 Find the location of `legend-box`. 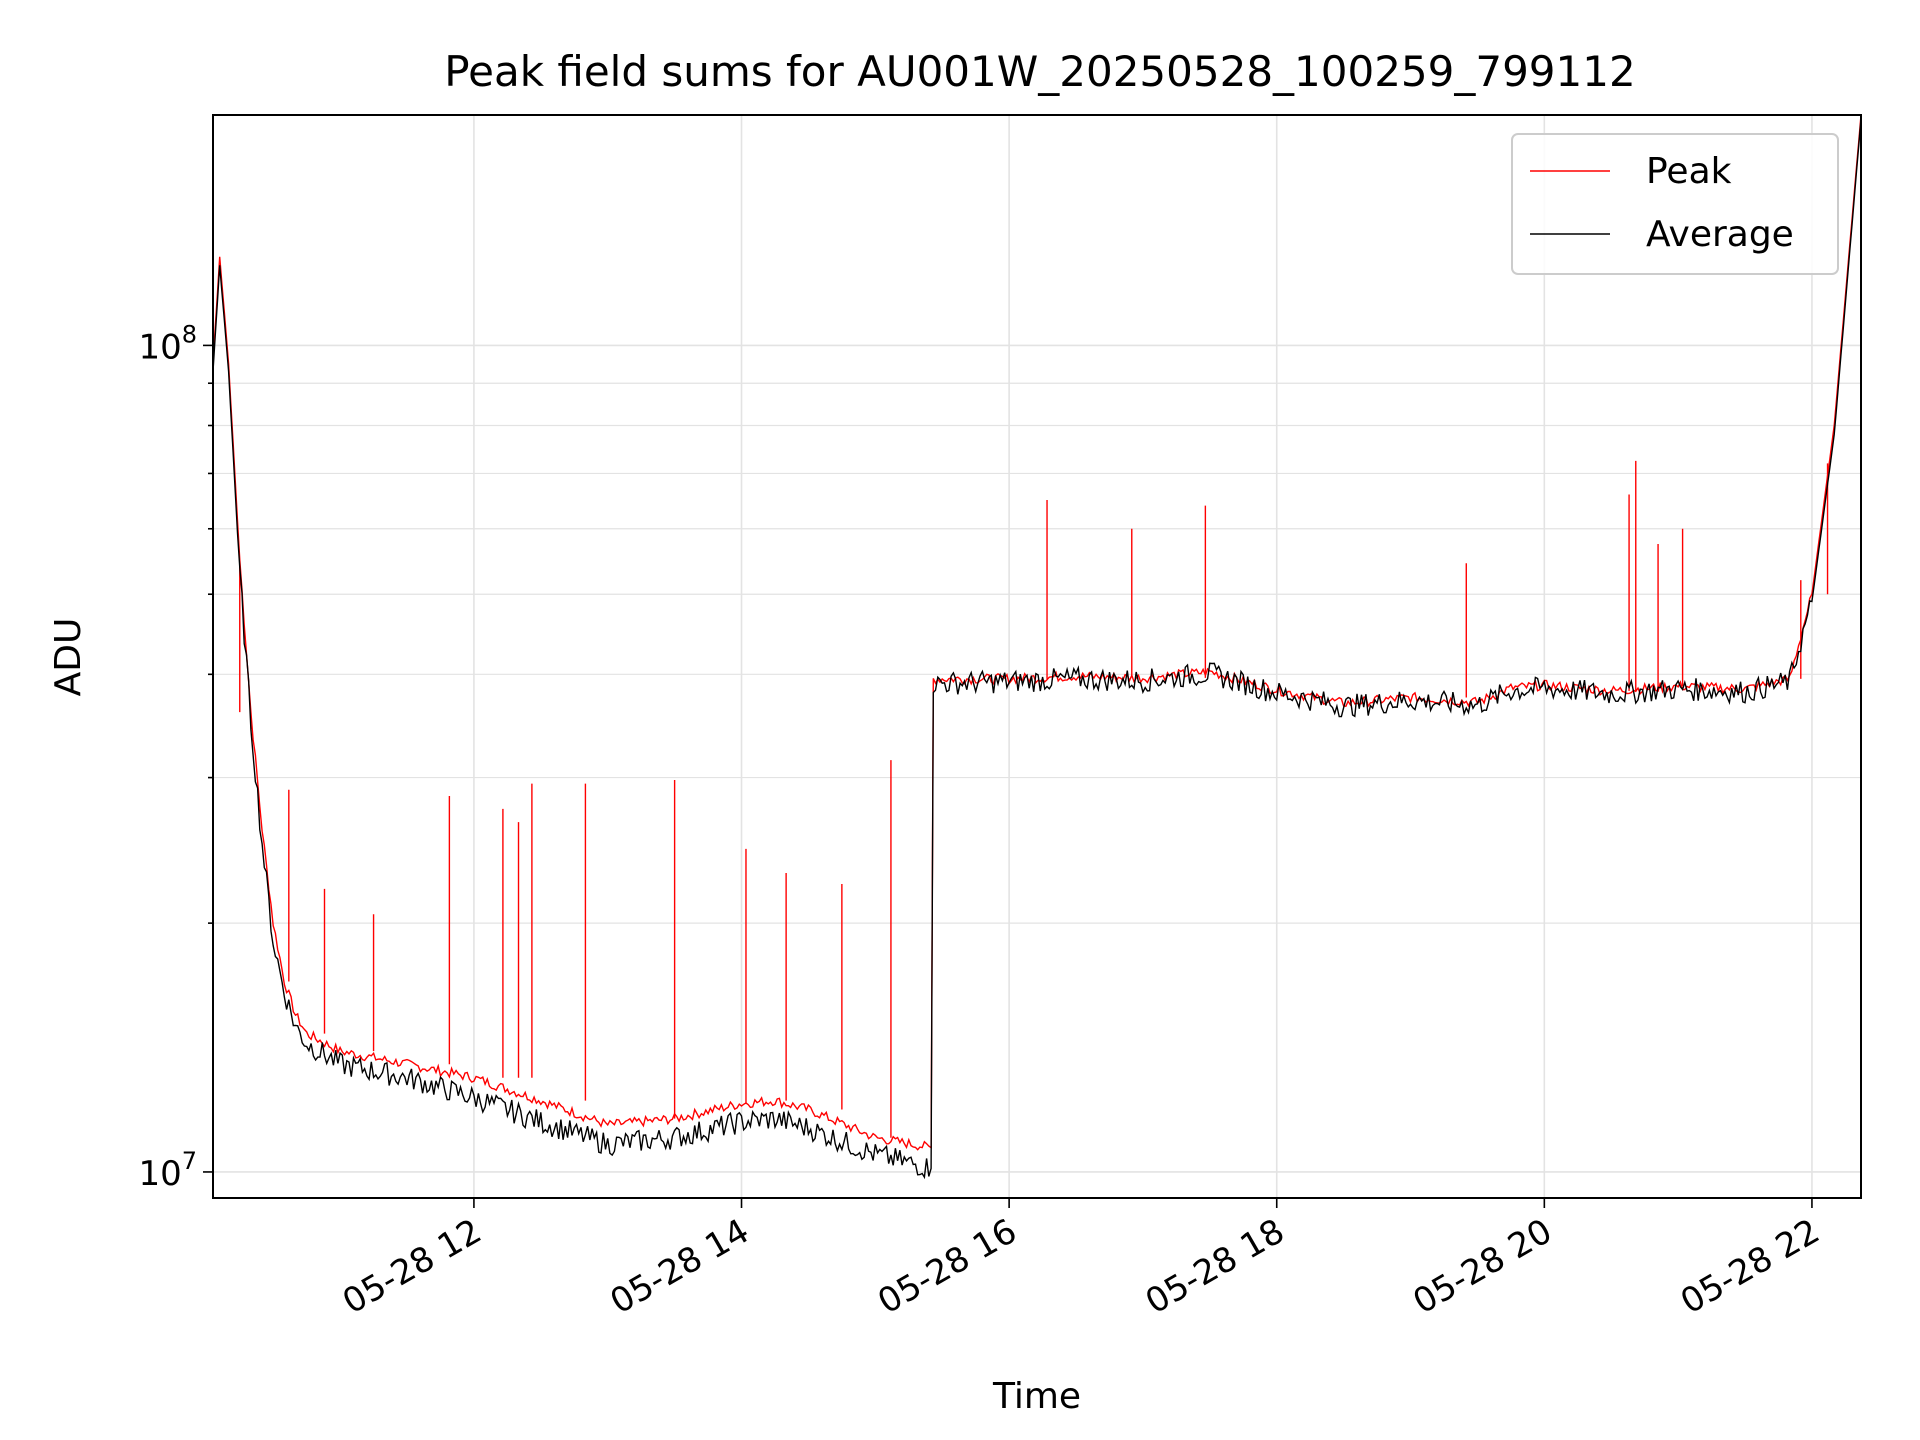

legend-box is located at coordinates (1675, 204).